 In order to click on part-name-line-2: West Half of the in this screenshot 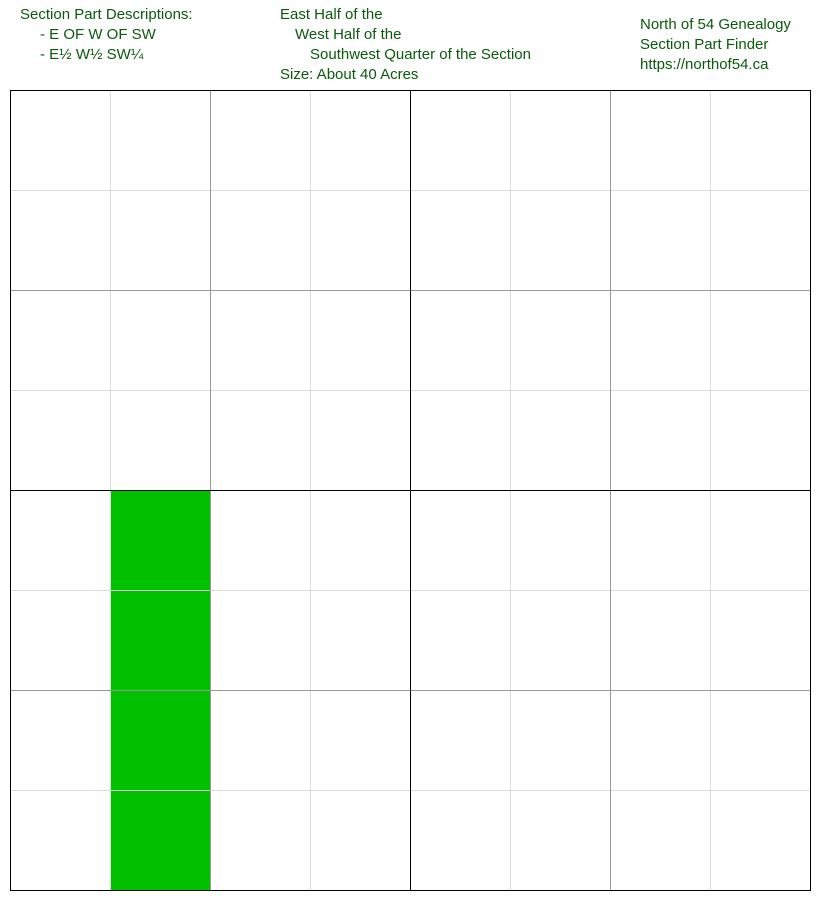, I will do `click(348, 34)`.